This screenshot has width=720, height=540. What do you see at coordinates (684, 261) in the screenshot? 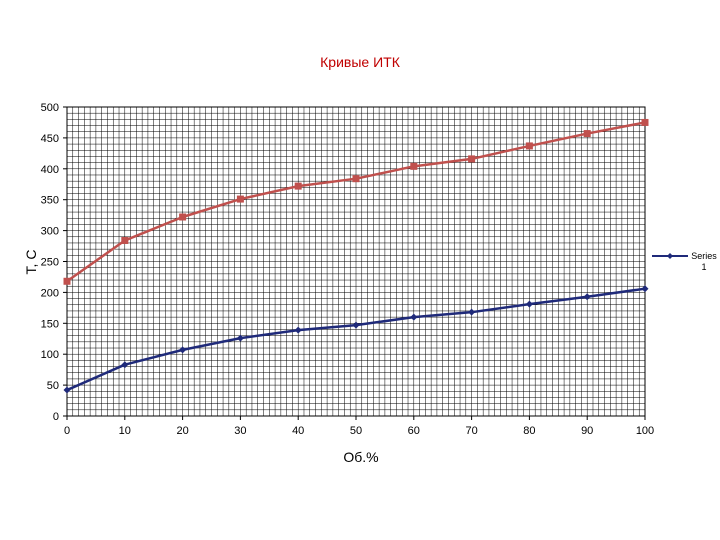
I see `legend: Series 1` at bounding box center [684, 261].